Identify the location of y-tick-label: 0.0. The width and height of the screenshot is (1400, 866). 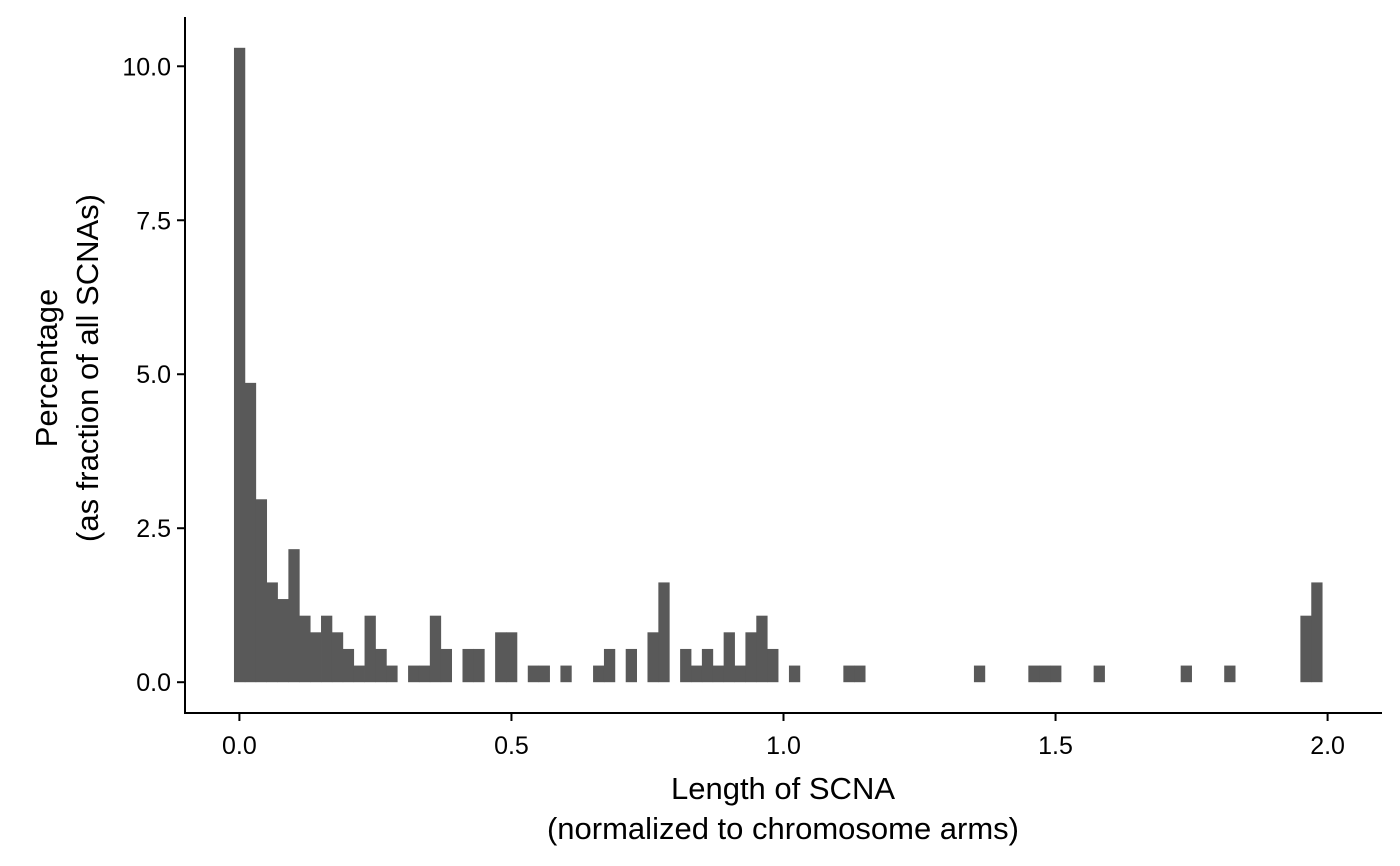
(153, 683).